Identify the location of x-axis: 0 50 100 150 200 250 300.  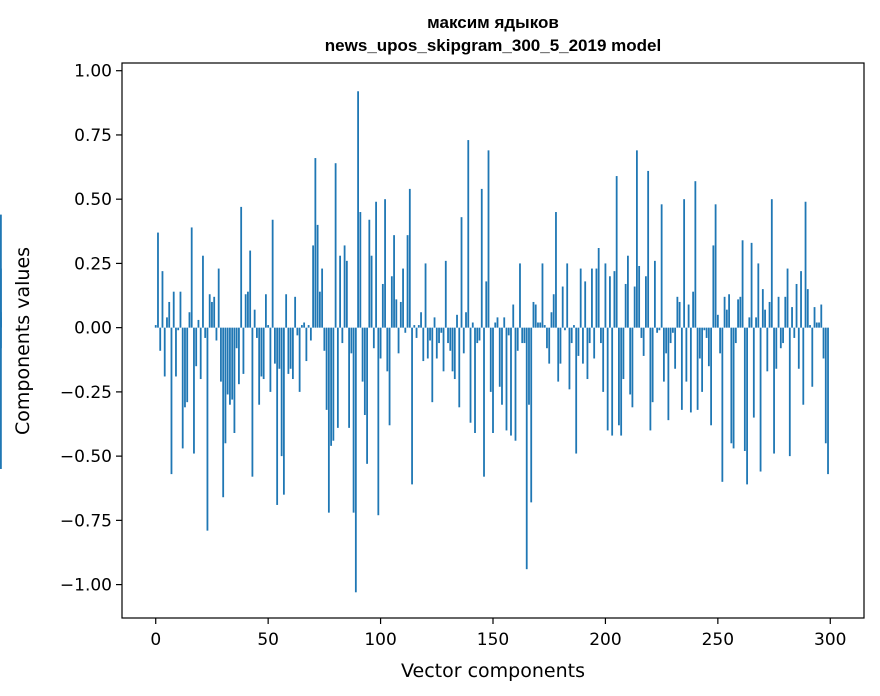
(498, 634).